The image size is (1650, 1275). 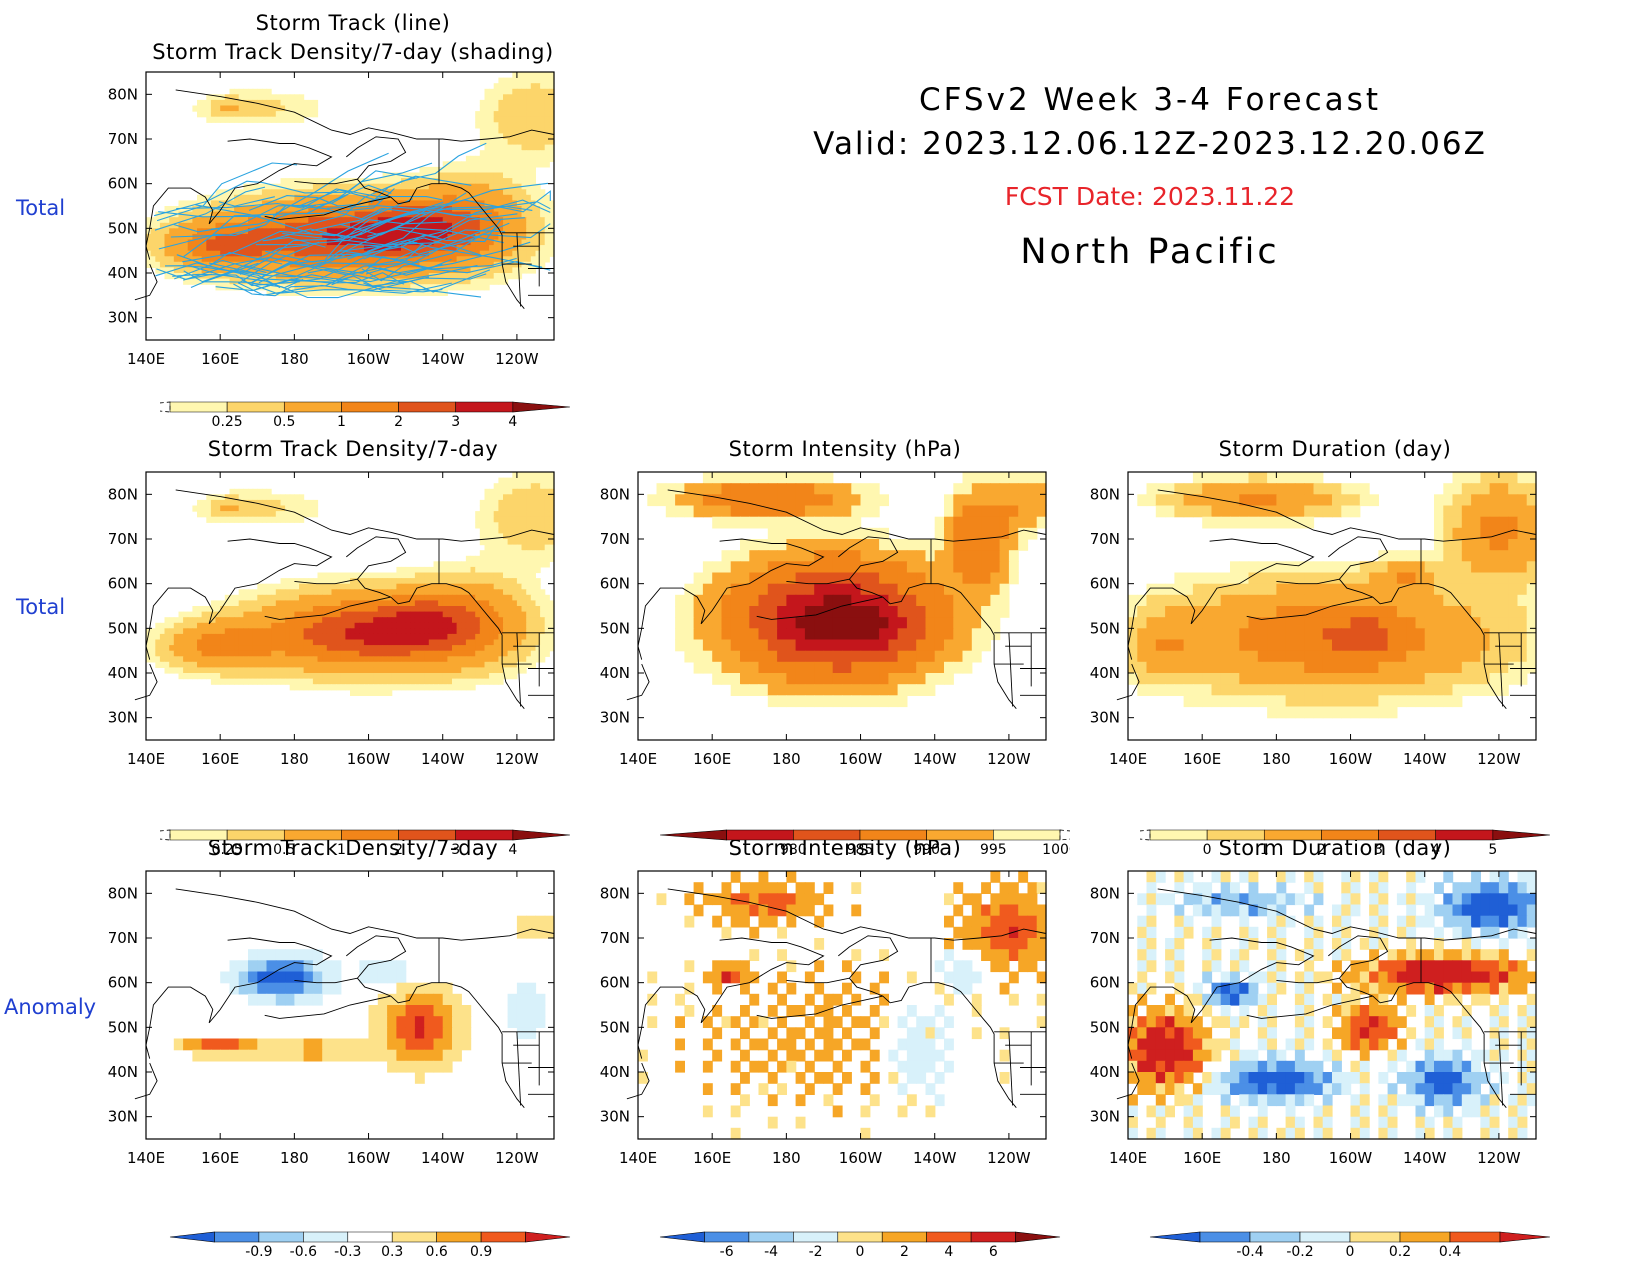 I want to click on colorbar-label: 5, so click(x=1492, y=850).